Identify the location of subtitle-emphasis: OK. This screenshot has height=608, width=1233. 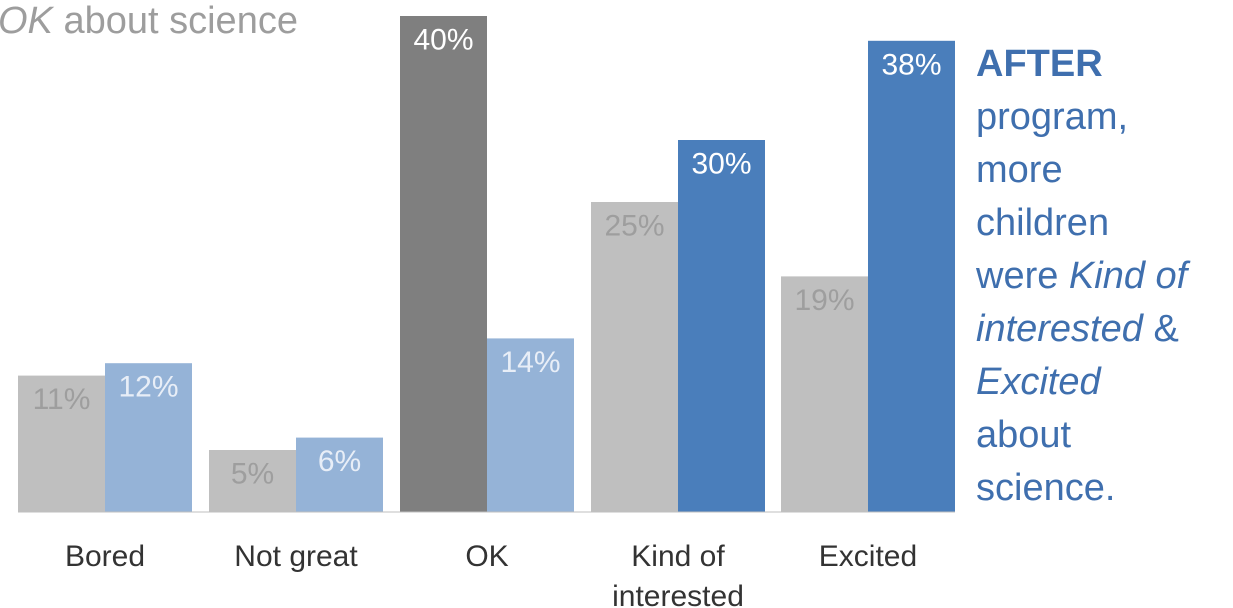
(26, 21).